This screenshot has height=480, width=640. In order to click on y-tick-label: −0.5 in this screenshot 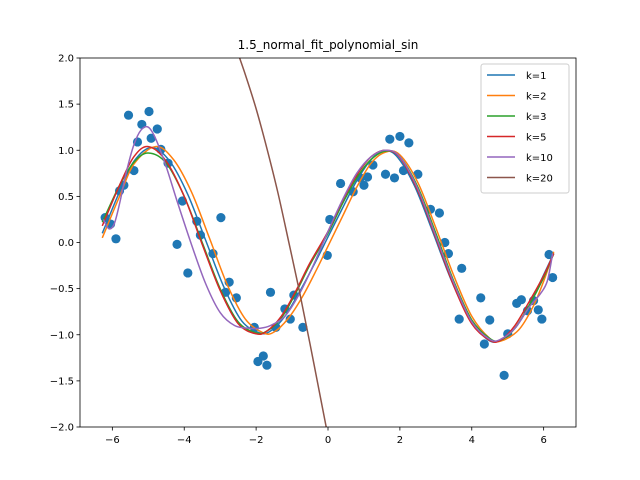, I will do `click(62, 289)`.